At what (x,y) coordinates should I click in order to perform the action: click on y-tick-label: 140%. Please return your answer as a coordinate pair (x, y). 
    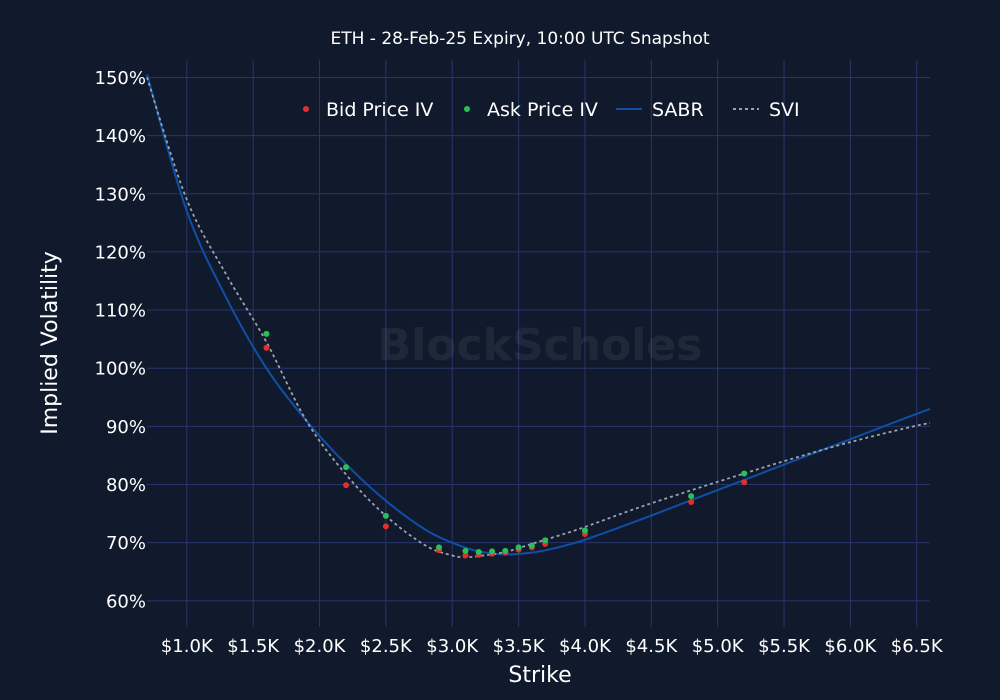
    Looking at the image, I should click on (120, 136).